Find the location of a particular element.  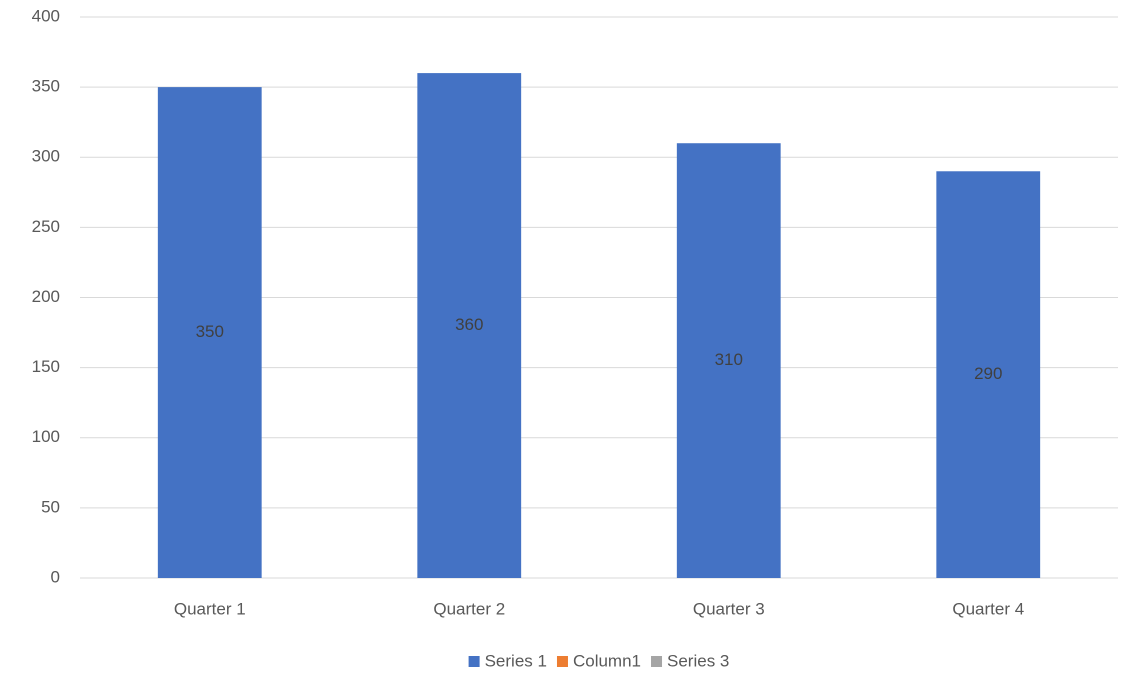

data-label: 360 is located at coordinates (469, 324).